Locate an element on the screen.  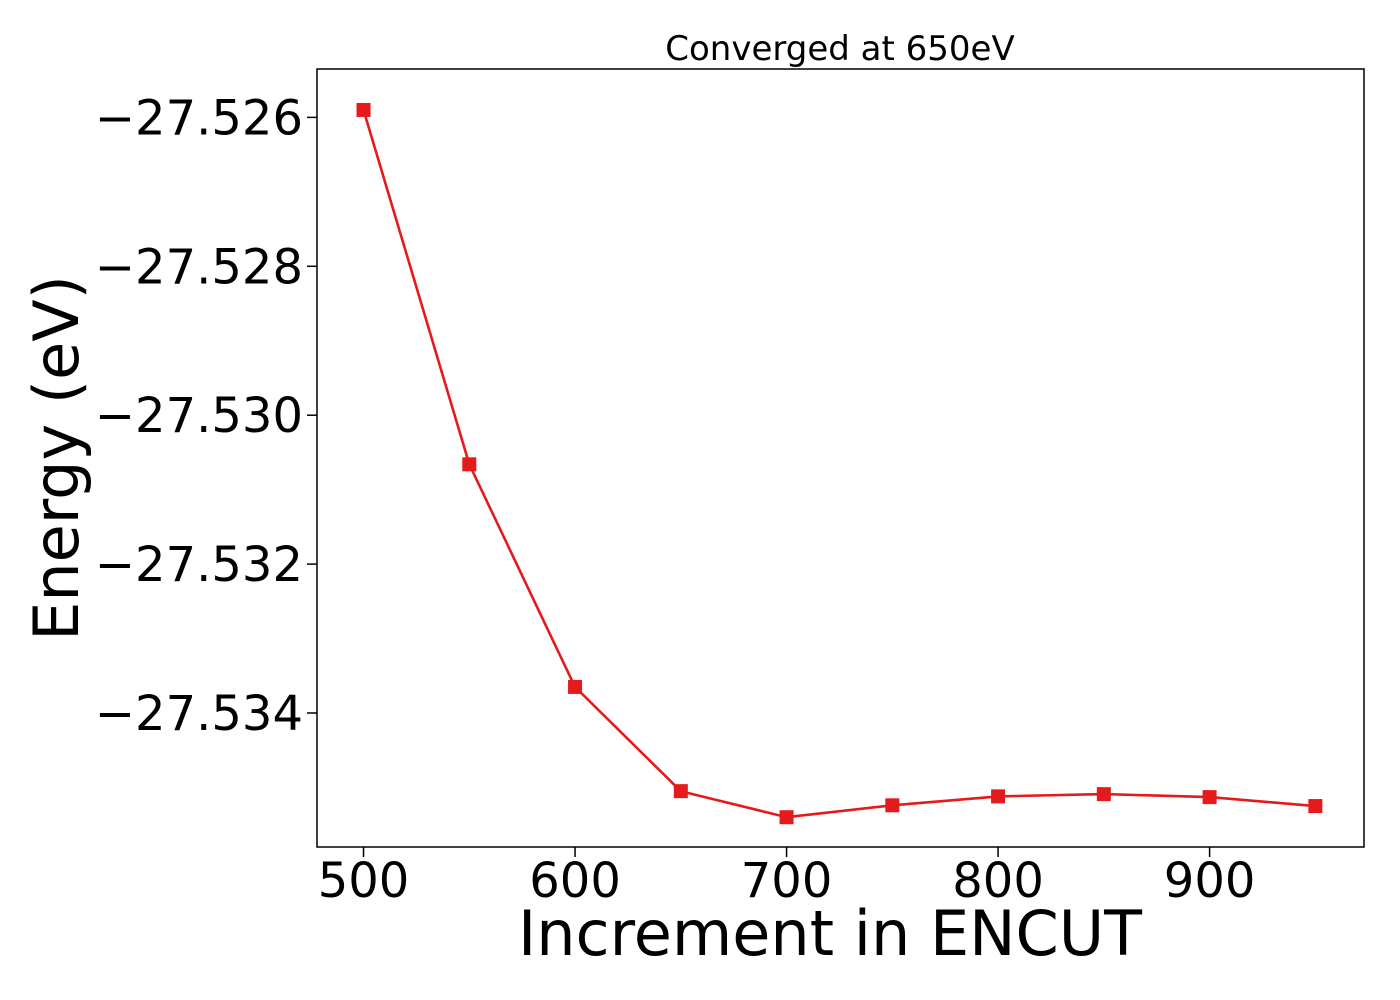
y-tick-label: −27.532 is located at coordinates (199, 565).